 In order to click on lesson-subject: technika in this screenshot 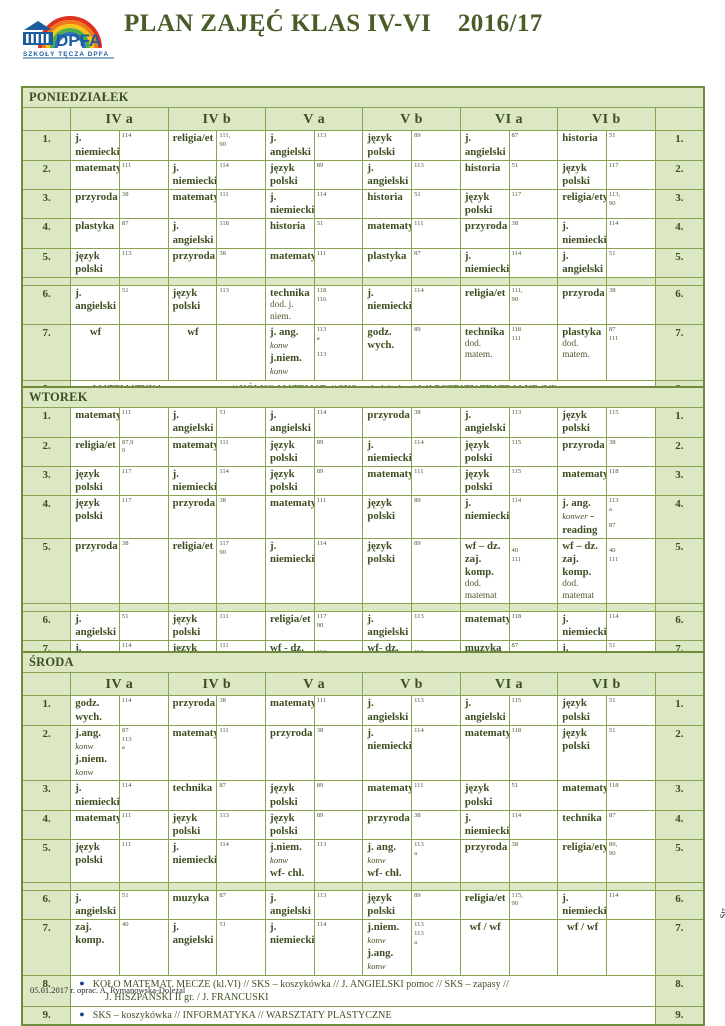, I will do `click(582, 825)`.